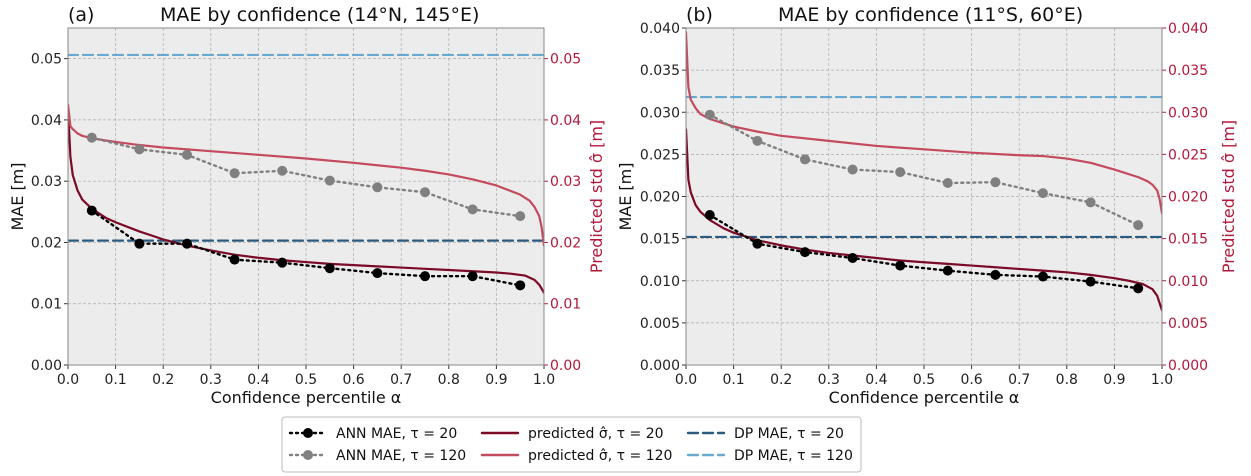 Image resolution: width=1251 pixels, height=476 pixels. What do you see at coordinates (115, 380) in the screenshot?
I see `x-tick-label: 0.1` at bounding box center [115, 380].